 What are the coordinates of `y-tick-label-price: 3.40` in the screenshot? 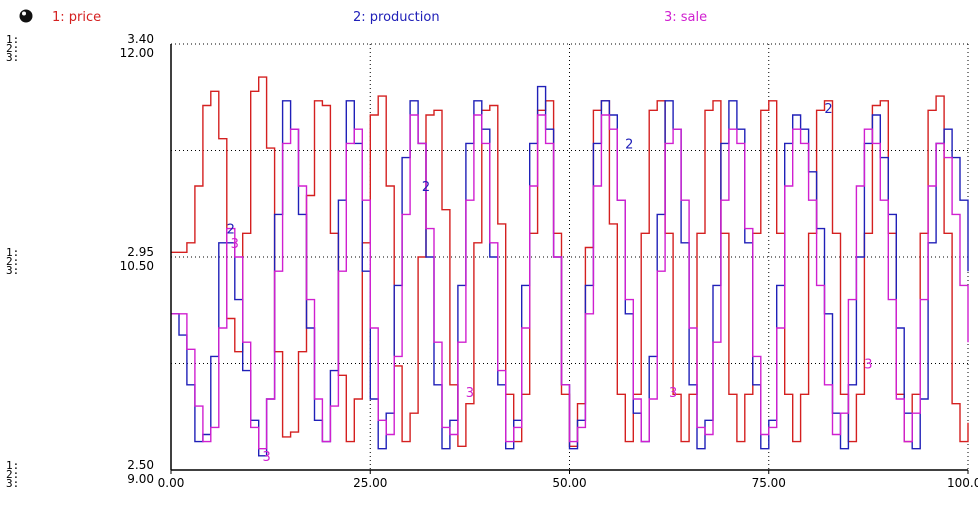 It's located at (140, 39).